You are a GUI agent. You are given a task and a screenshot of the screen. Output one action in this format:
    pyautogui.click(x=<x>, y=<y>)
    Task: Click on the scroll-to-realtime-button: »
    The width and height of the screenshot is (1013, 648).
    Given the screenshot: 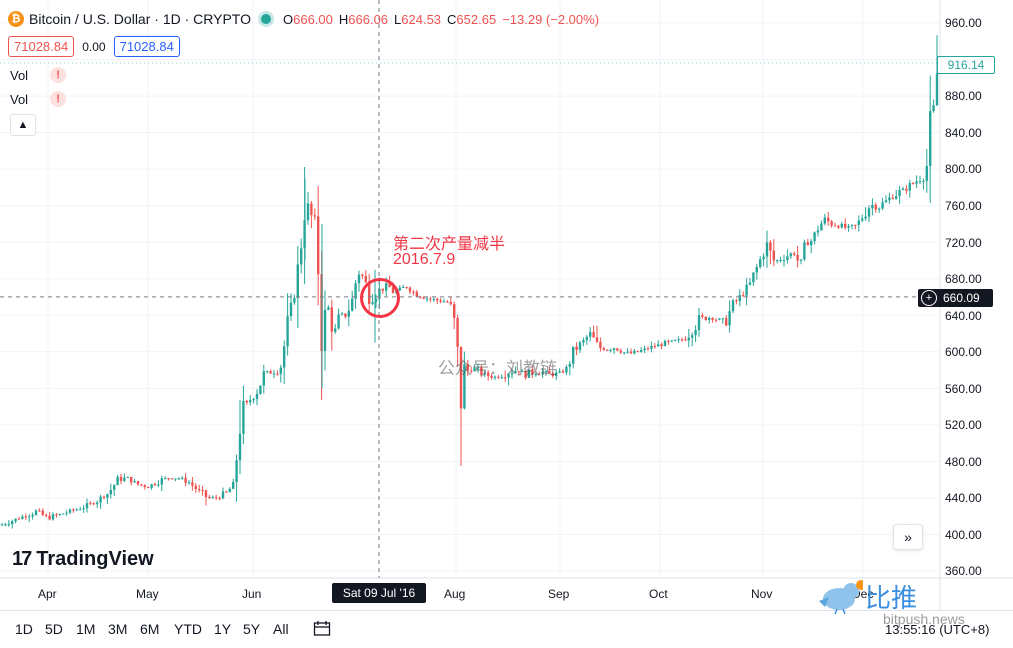 What is the action you would take?
    pyautogui.click(x=908, y=537)
    